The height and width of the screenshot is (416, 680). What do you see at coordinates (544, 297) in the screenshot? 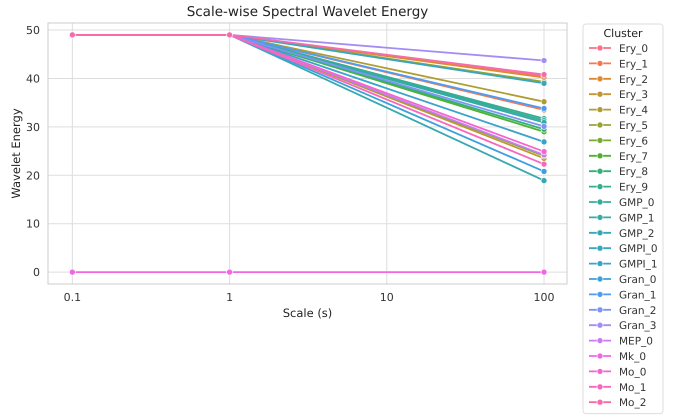
I see `x-tick-label: 100` at bounding box center [544, 297].